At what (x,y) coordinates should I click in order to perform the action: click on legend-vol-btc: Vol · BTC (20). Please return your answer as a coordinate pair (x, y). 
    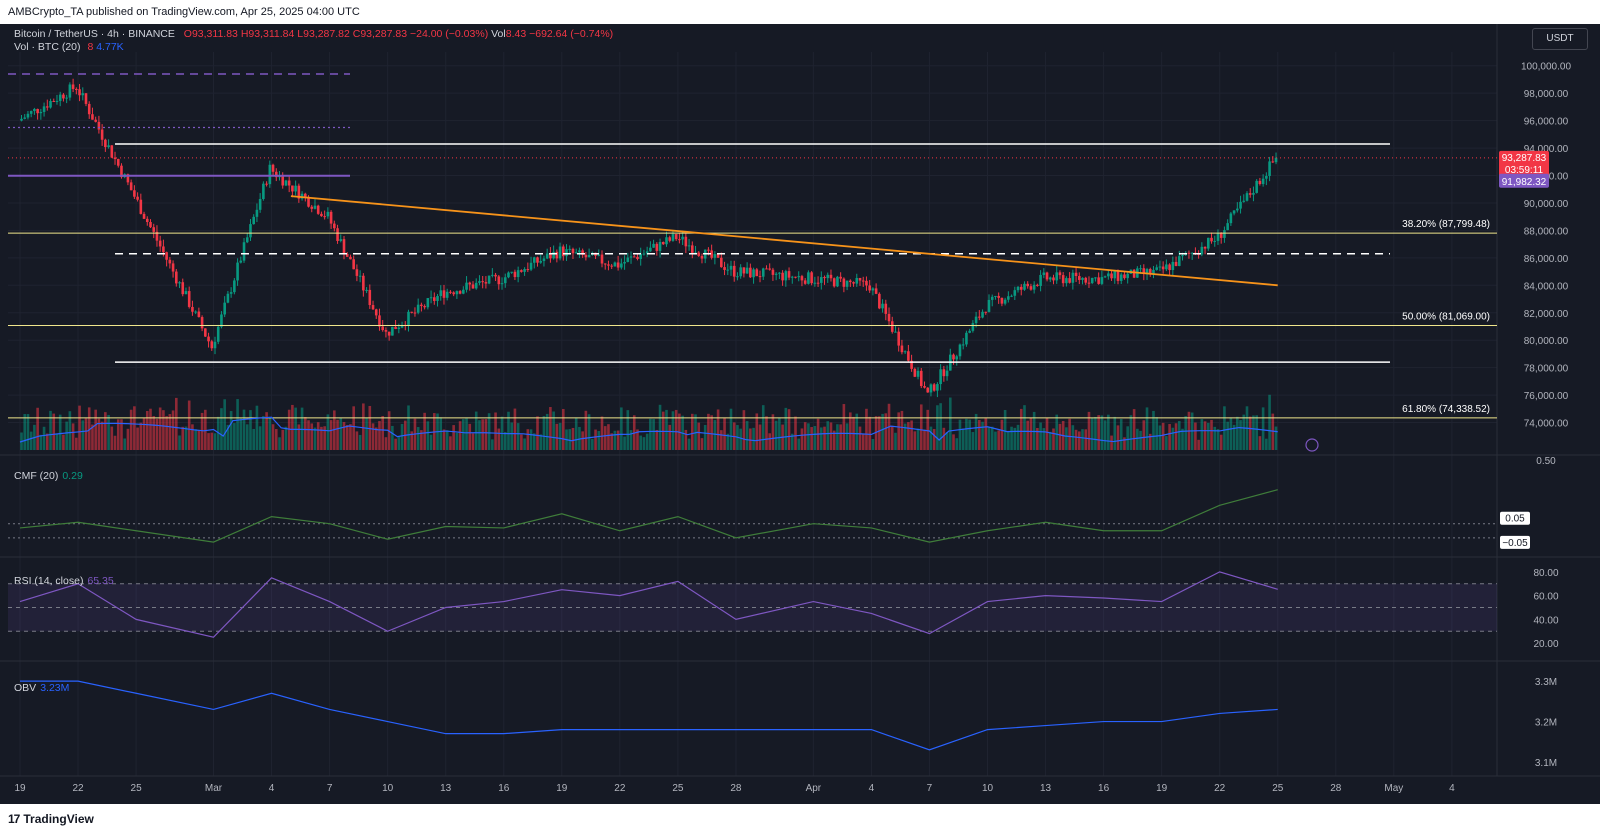
    Looking at the image, I should click on (47, 47).